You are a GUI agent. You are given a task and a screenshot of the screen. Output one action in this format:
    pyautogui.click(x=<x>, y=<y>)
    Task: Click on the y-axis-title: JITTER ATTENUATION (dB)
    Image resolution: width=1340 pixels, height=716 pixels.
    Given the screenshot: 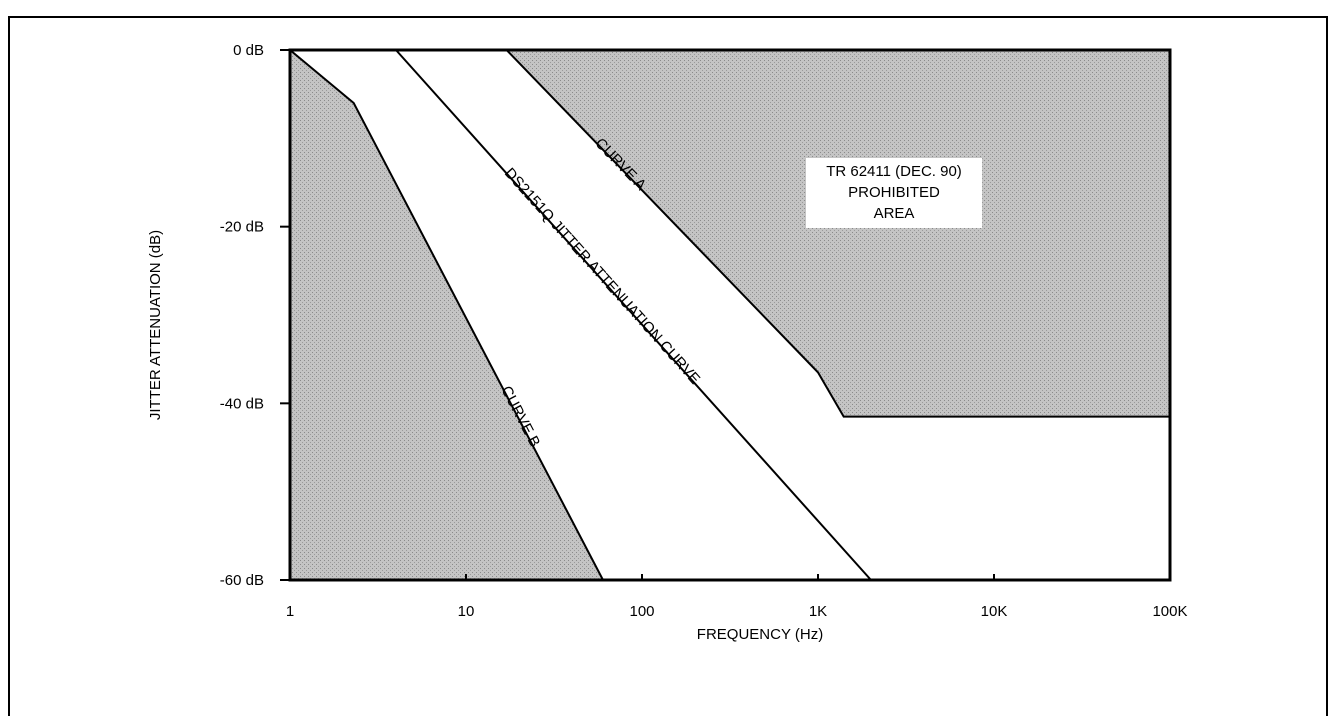 What is the action you would take?
    pyautogui.click(x=155, y=325)
    